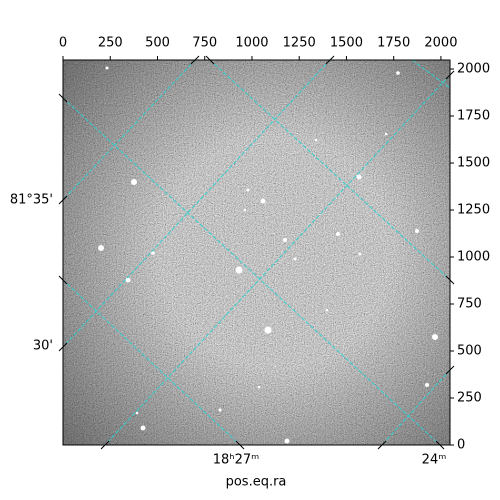  Describe the element at coordinates (299, 43) in the screenshot. I see `x-tick-label: 1250` at that location.